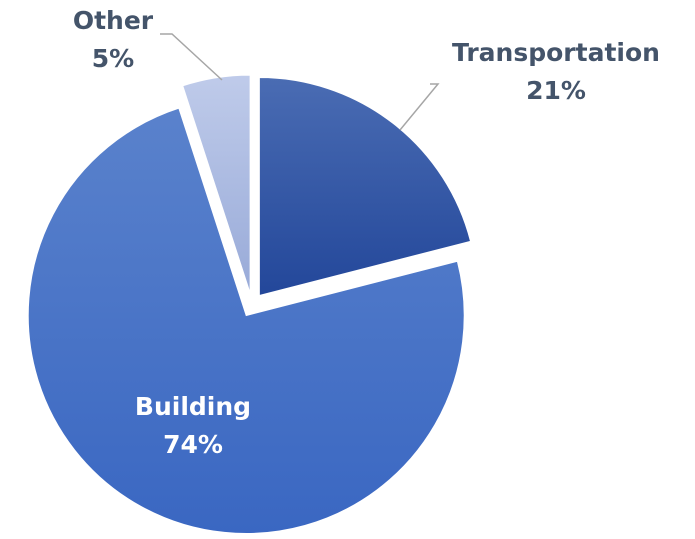  What do you see at coordinates (113, 20) in the screenshot?
I see `slice-label: Other` at bounding box center [113, 20].